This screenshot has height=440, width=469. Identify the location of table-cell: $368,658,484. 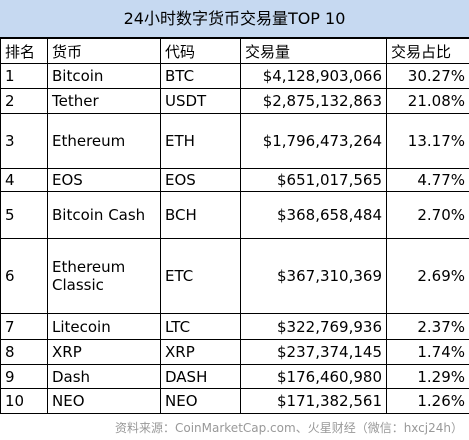
(313, 215).